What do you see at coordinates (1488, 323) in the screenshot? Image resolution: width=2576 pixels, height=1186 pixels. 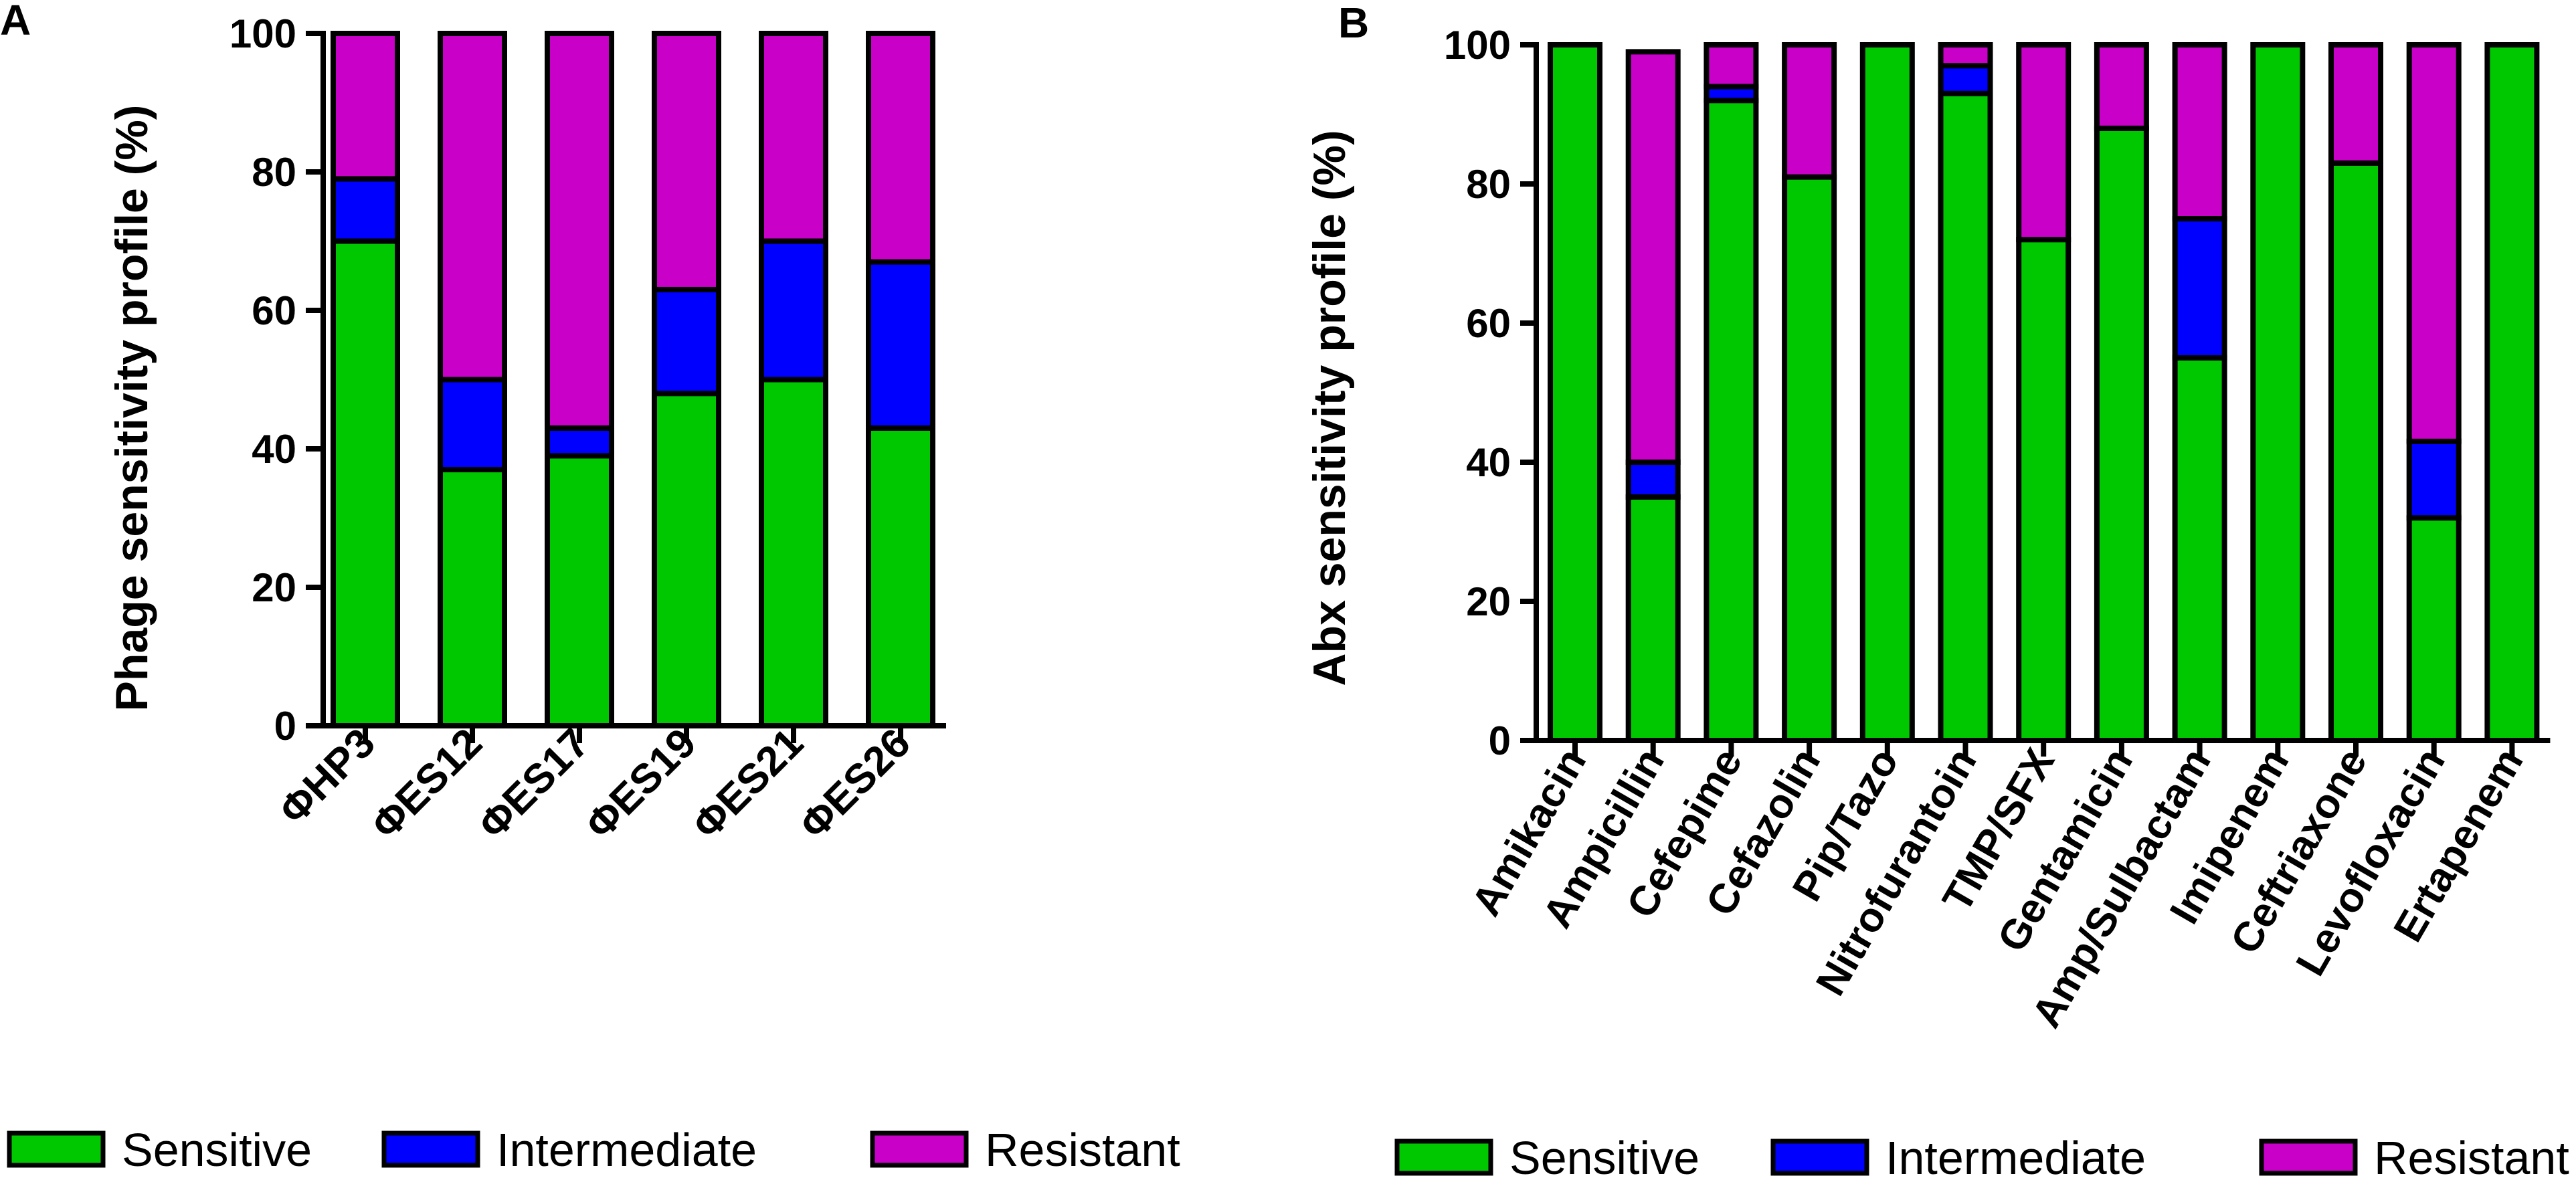 I see `panel-b-y-tick-label: 60` at bounding box center [1488, 323].